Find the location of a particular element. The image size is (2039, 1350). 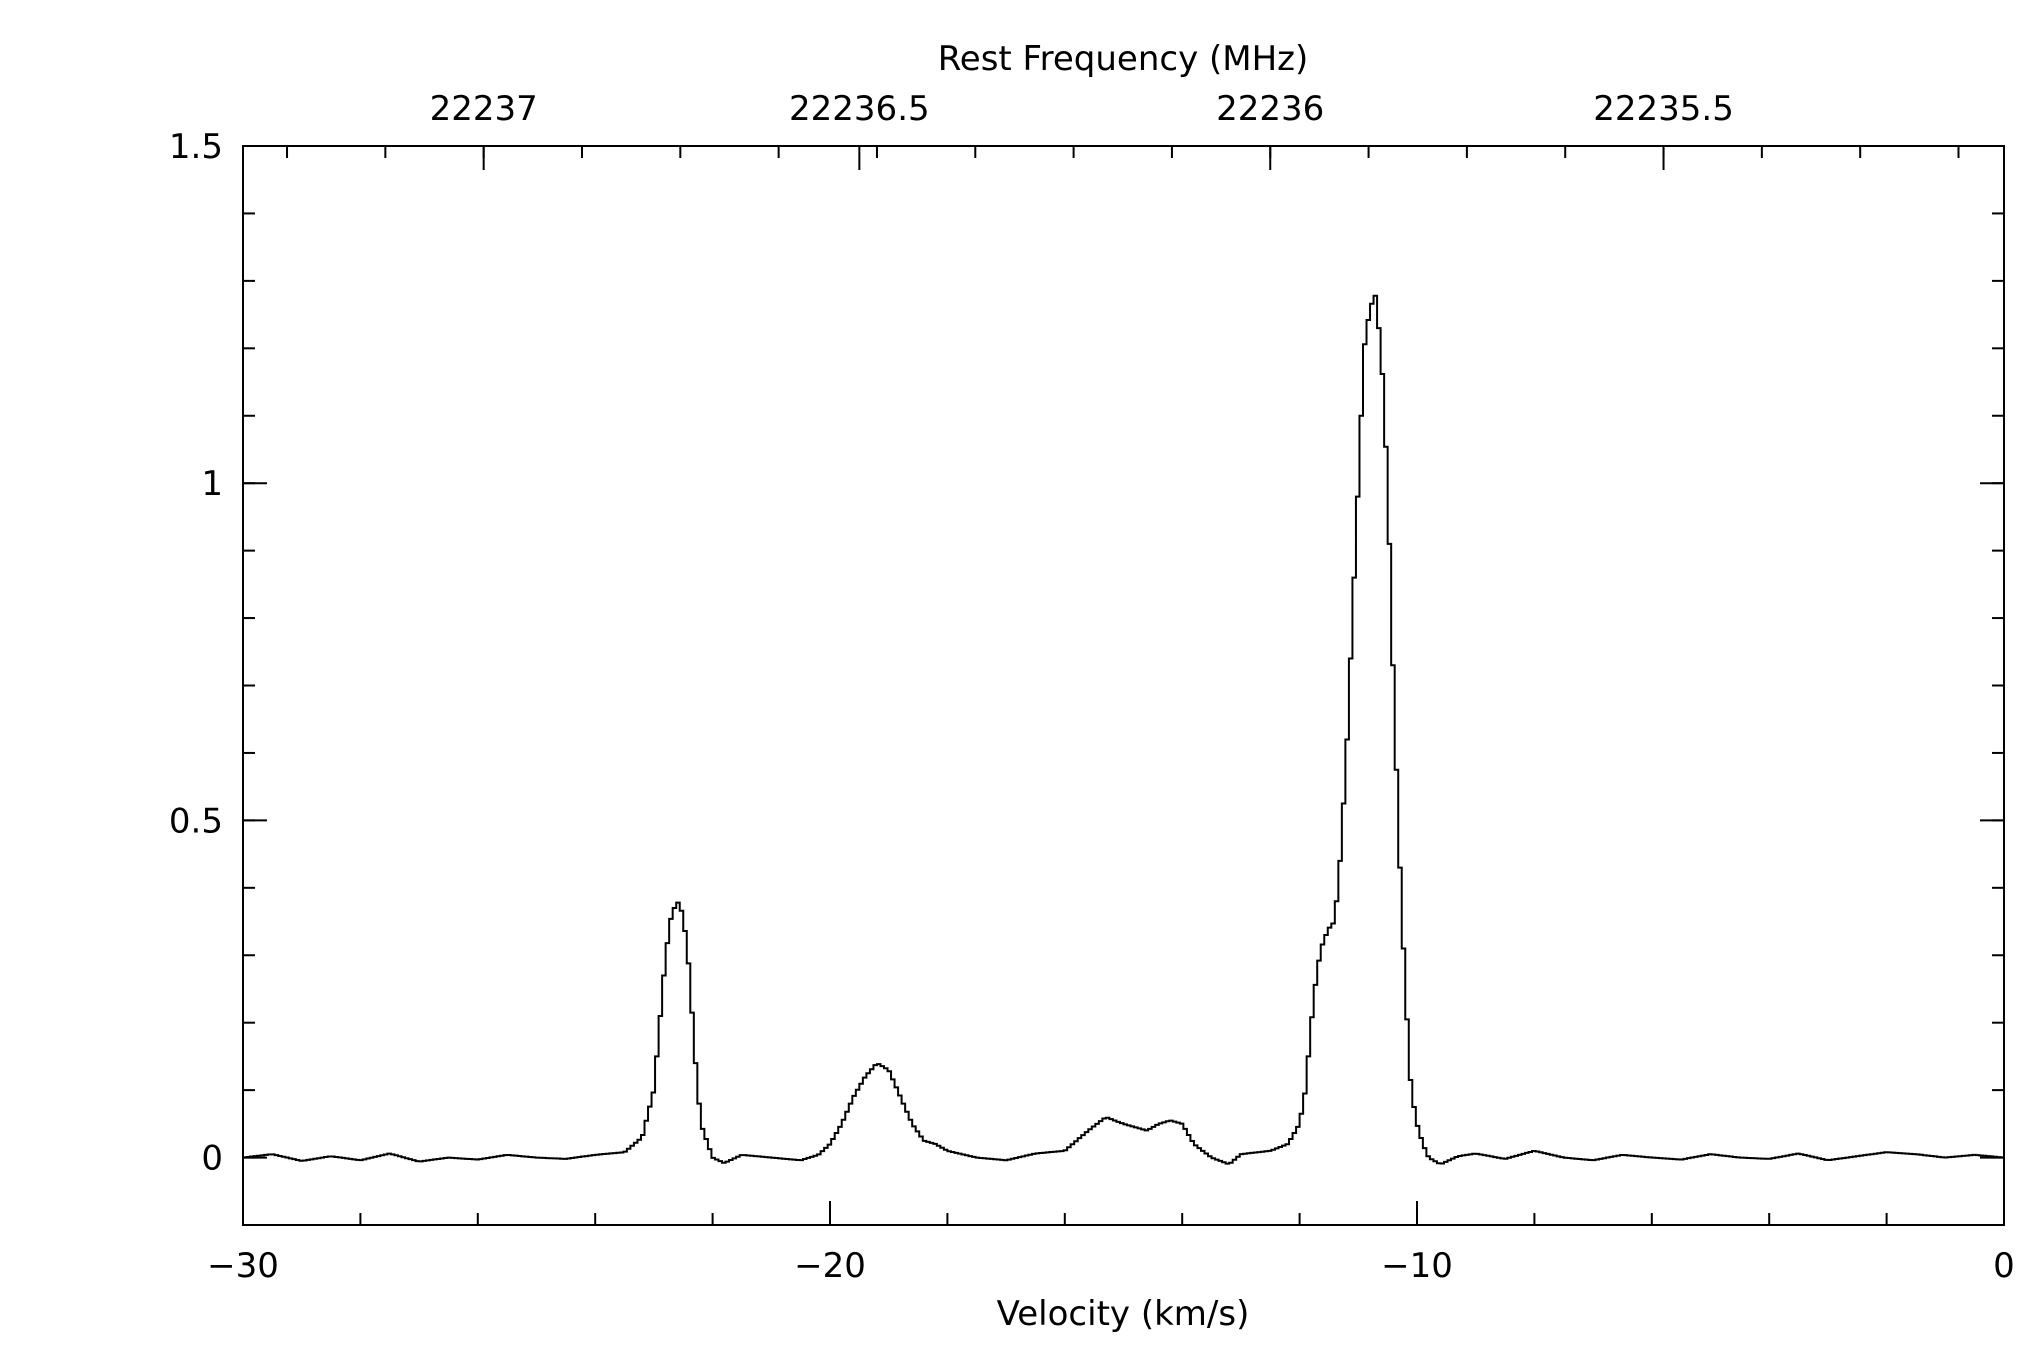

frequency-axis-title: Rest Frequency (MHz) is located at coordinates (1123, 59).